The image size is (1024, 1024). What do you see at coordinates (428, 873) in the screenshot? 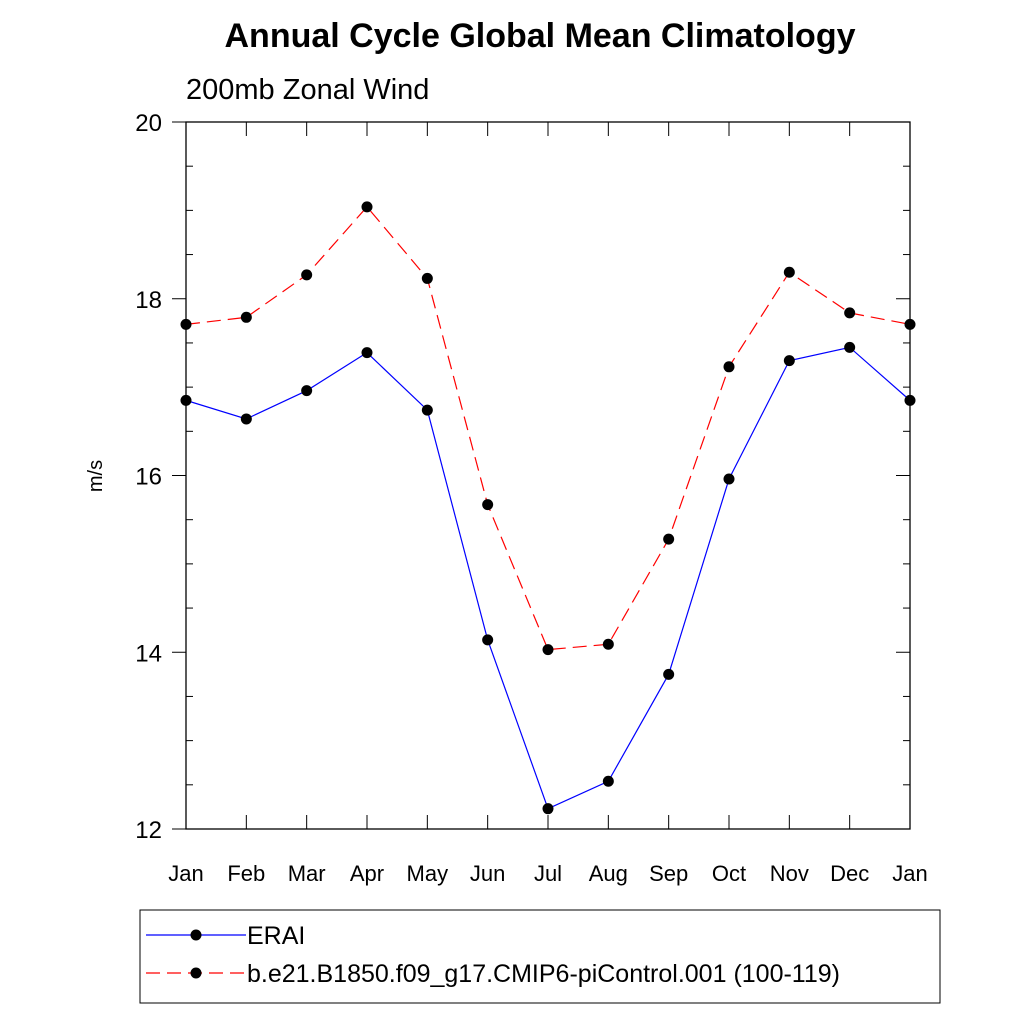
I see `x-tick-label: May` at bounding box center [428, 873].